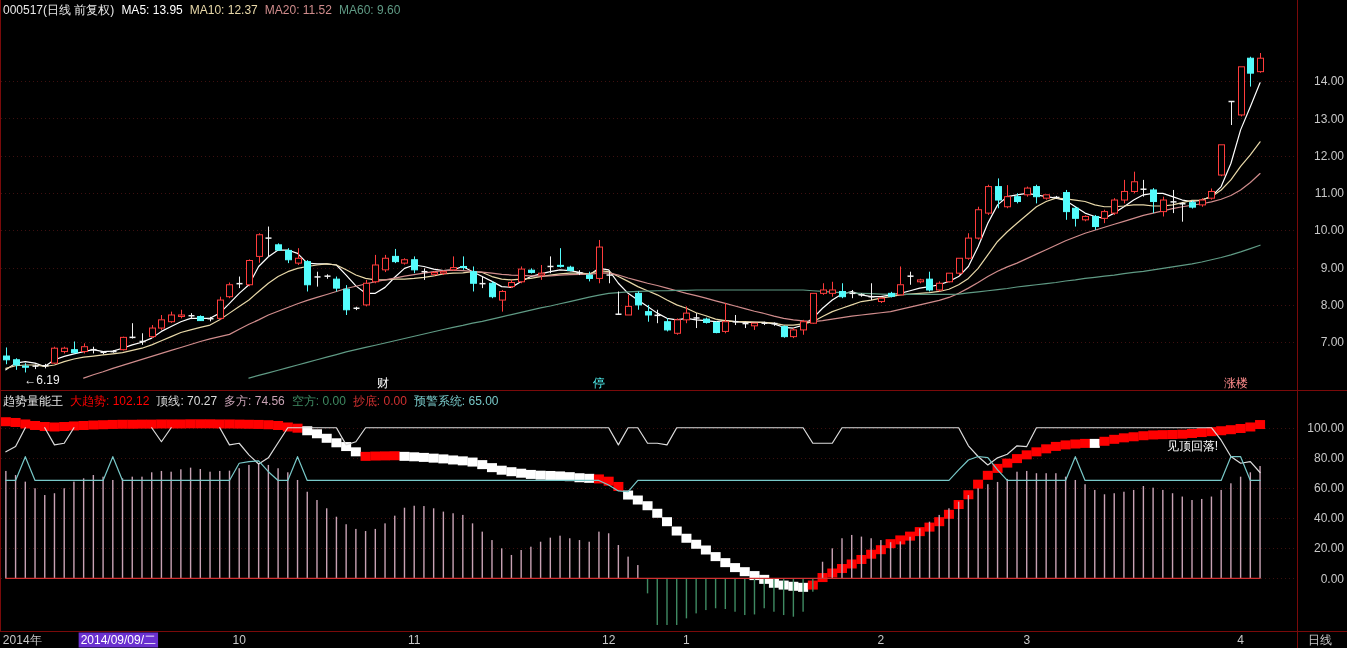  I want to click on legend: MA5: 13.95 MA10: 12.37 MA20: 11.52 MA60: 9.60, so click(261, 10).